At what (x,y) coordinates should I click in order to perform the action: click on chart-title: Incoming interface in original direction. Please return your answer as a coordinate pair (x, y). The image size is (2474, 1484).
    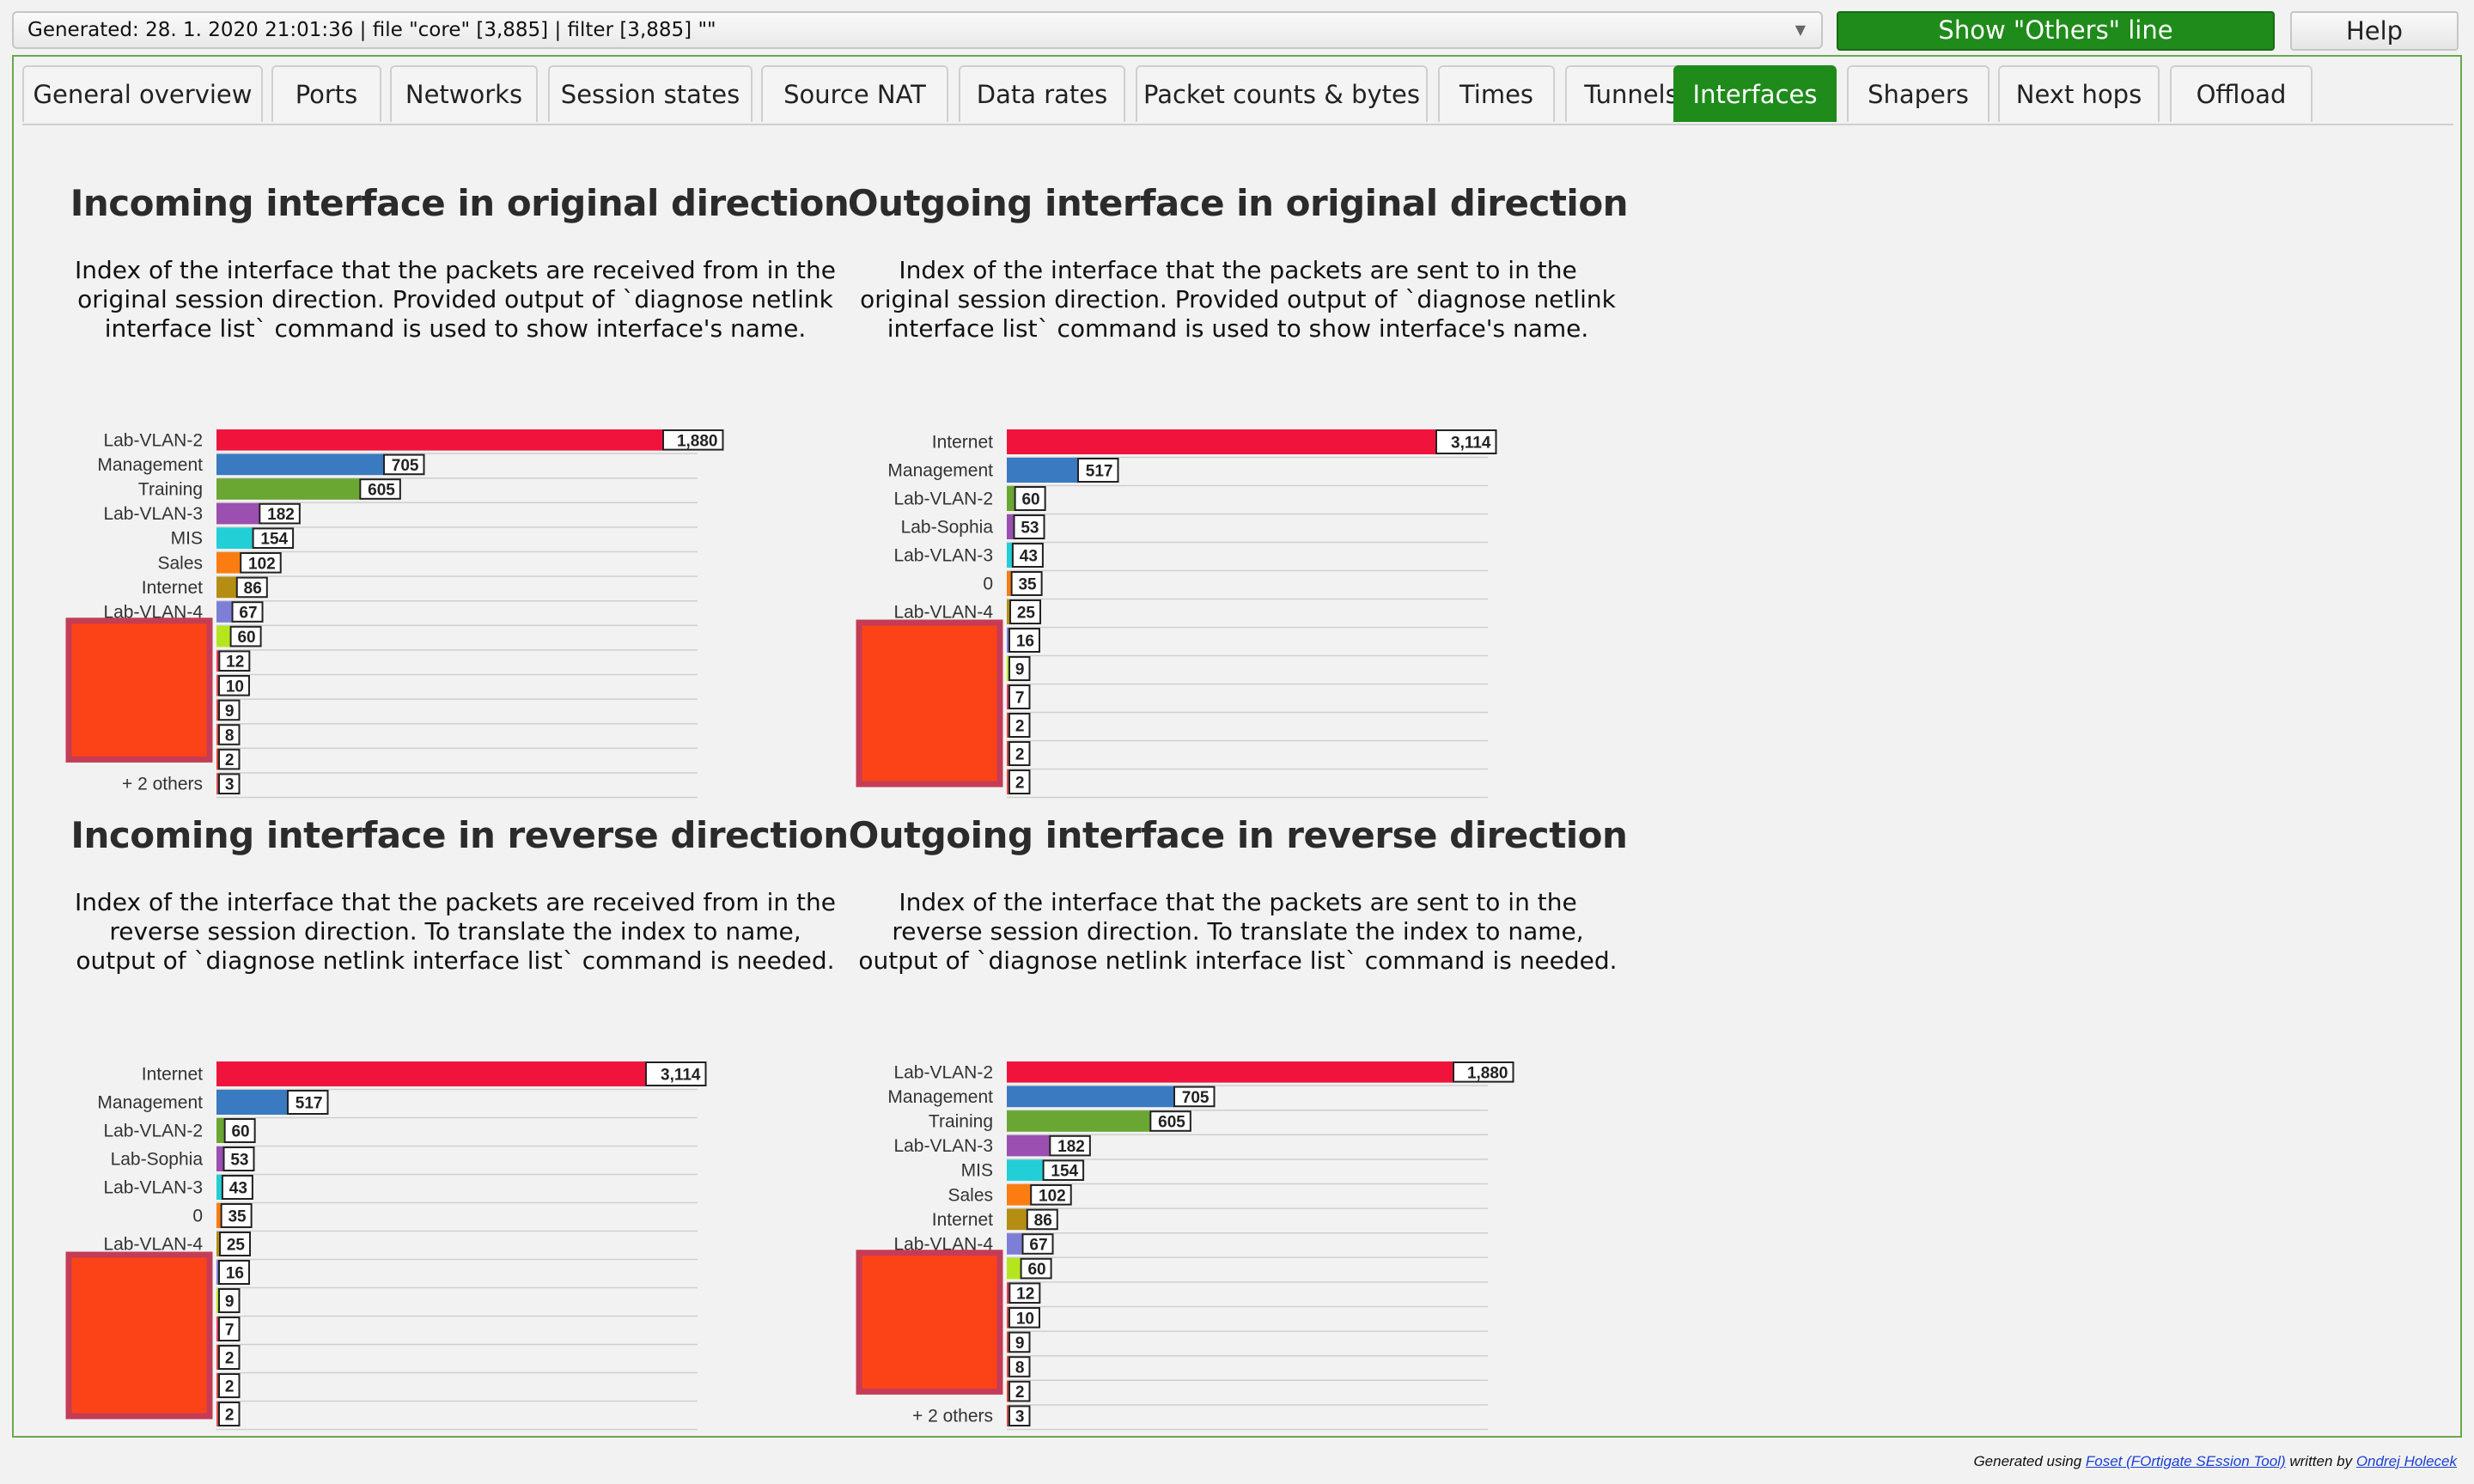
    Looking at the image, I should click on (460, 203).